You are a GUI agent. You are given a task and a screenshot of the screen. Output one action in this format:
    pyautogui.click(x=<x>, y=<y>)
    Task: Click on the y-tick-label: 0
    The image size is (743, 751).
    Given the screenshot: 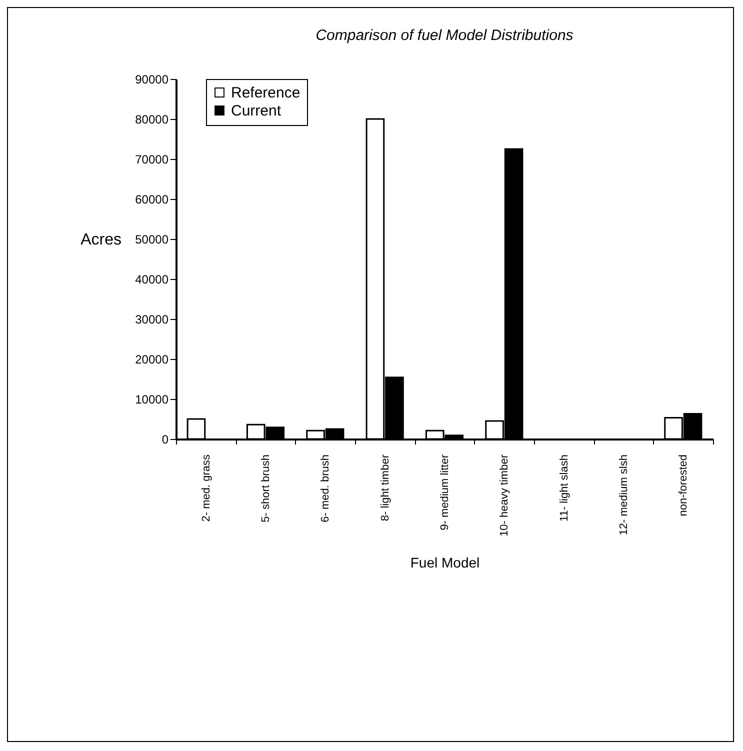 What is the action you would take?
    pyautogui.click(x=165, y=439)
    